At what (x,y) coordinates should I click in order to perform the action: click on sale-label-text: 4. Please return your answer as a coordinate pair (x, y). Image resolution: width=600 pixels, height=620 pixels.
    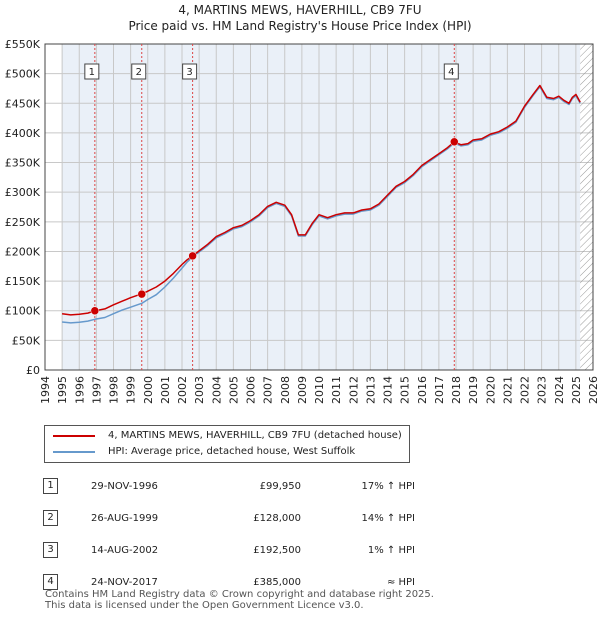
    Looking at the image, I should click on (451, 72).